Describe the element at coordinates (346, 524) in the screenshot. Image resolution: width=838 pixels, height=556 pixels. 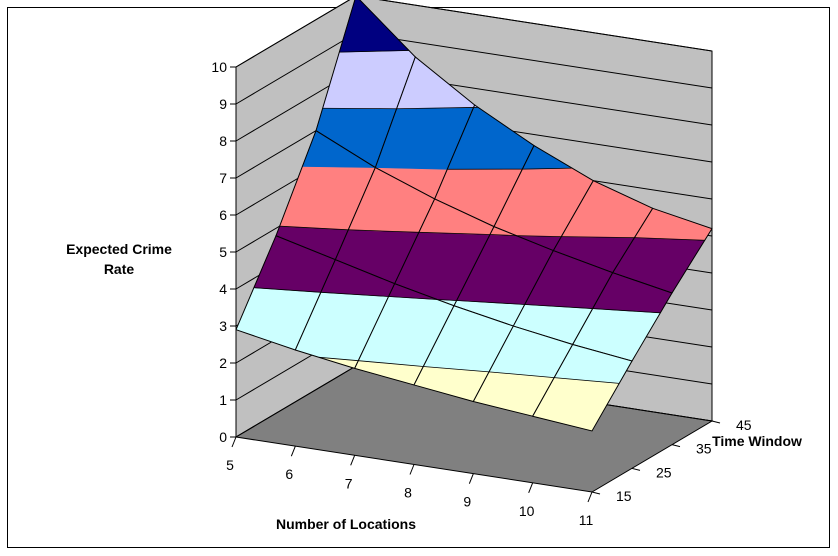
I see `x-axis-title: Number of Locations` at that location.